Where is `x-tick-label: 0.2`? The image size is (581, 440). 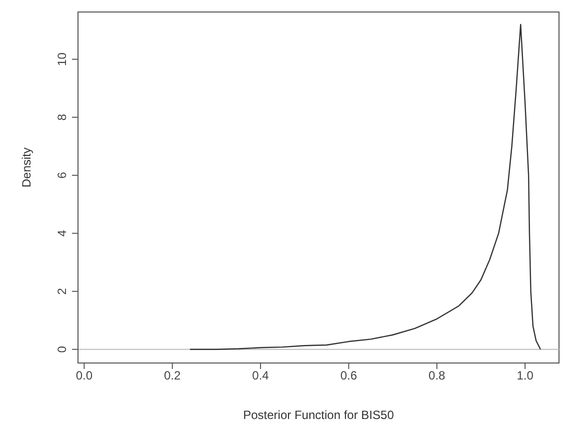
x-tick-label: 0.2 is located at coordinates (173, 375).